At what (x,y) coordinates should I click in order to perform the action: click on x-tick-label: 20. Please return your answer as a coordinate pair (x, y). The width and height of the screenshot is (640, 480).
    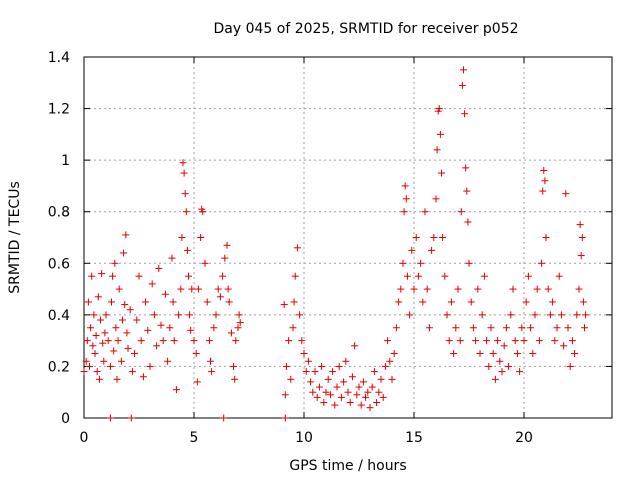
    Looking at the image, I should click on (524, 438).